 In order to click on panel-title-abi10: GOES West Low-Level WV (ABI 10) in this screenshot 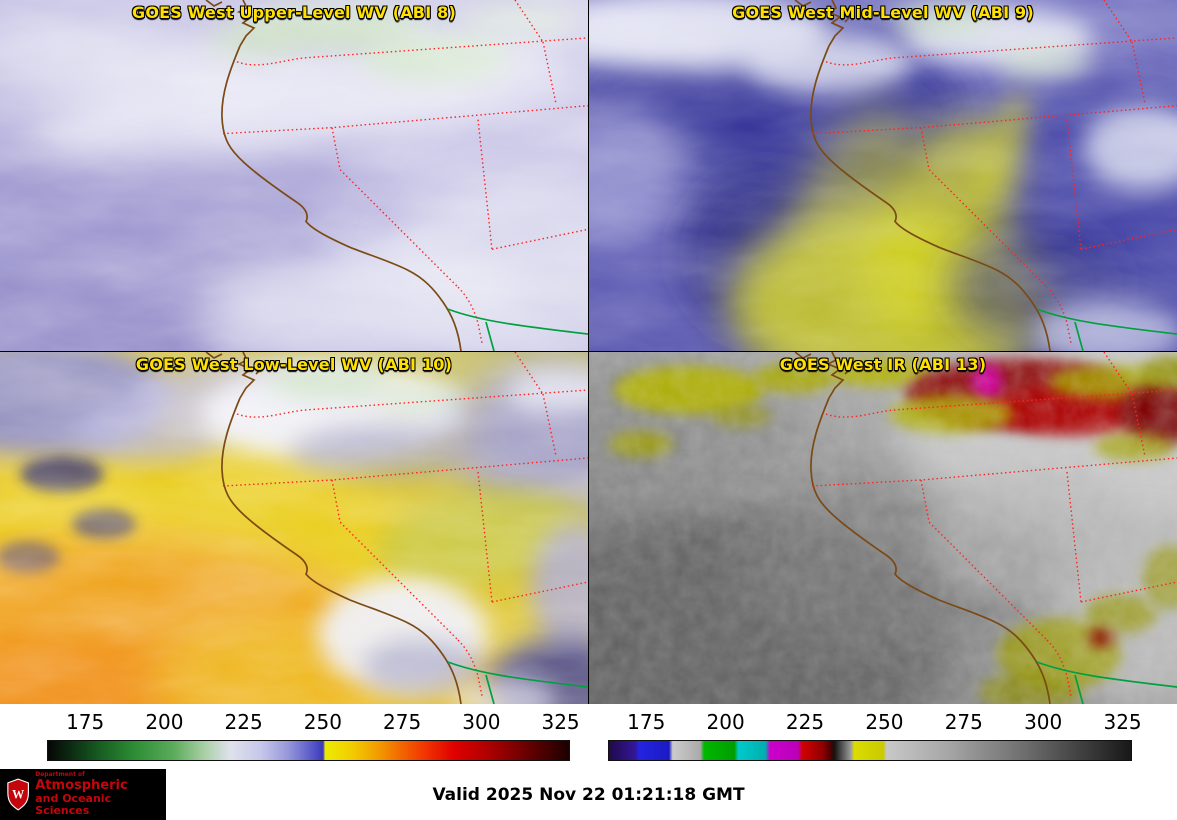, I will do `click(294, 364)`.